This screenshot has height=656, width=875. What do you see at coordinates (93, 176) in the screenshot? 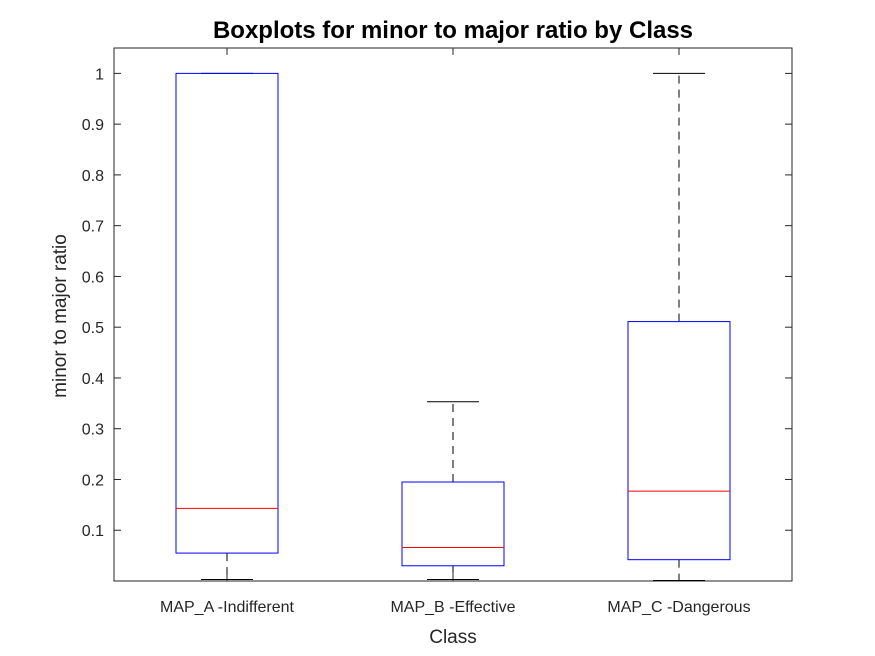
I see `y-tick-label: 0.8` at bounding box center [93, 176].